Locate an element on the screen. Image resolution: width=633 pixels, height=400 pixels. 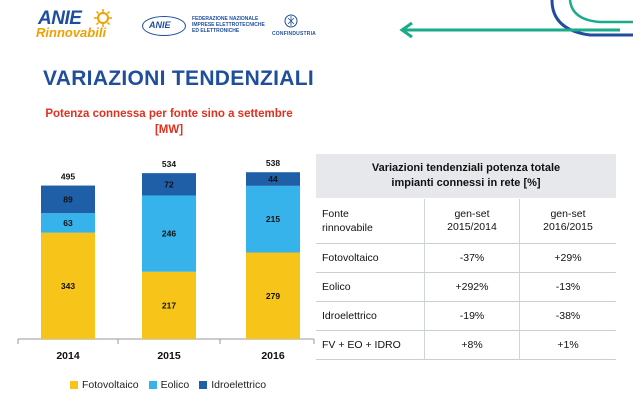
data-label-idroelettrico-2016: 44 is located at coordinates (273, 179).